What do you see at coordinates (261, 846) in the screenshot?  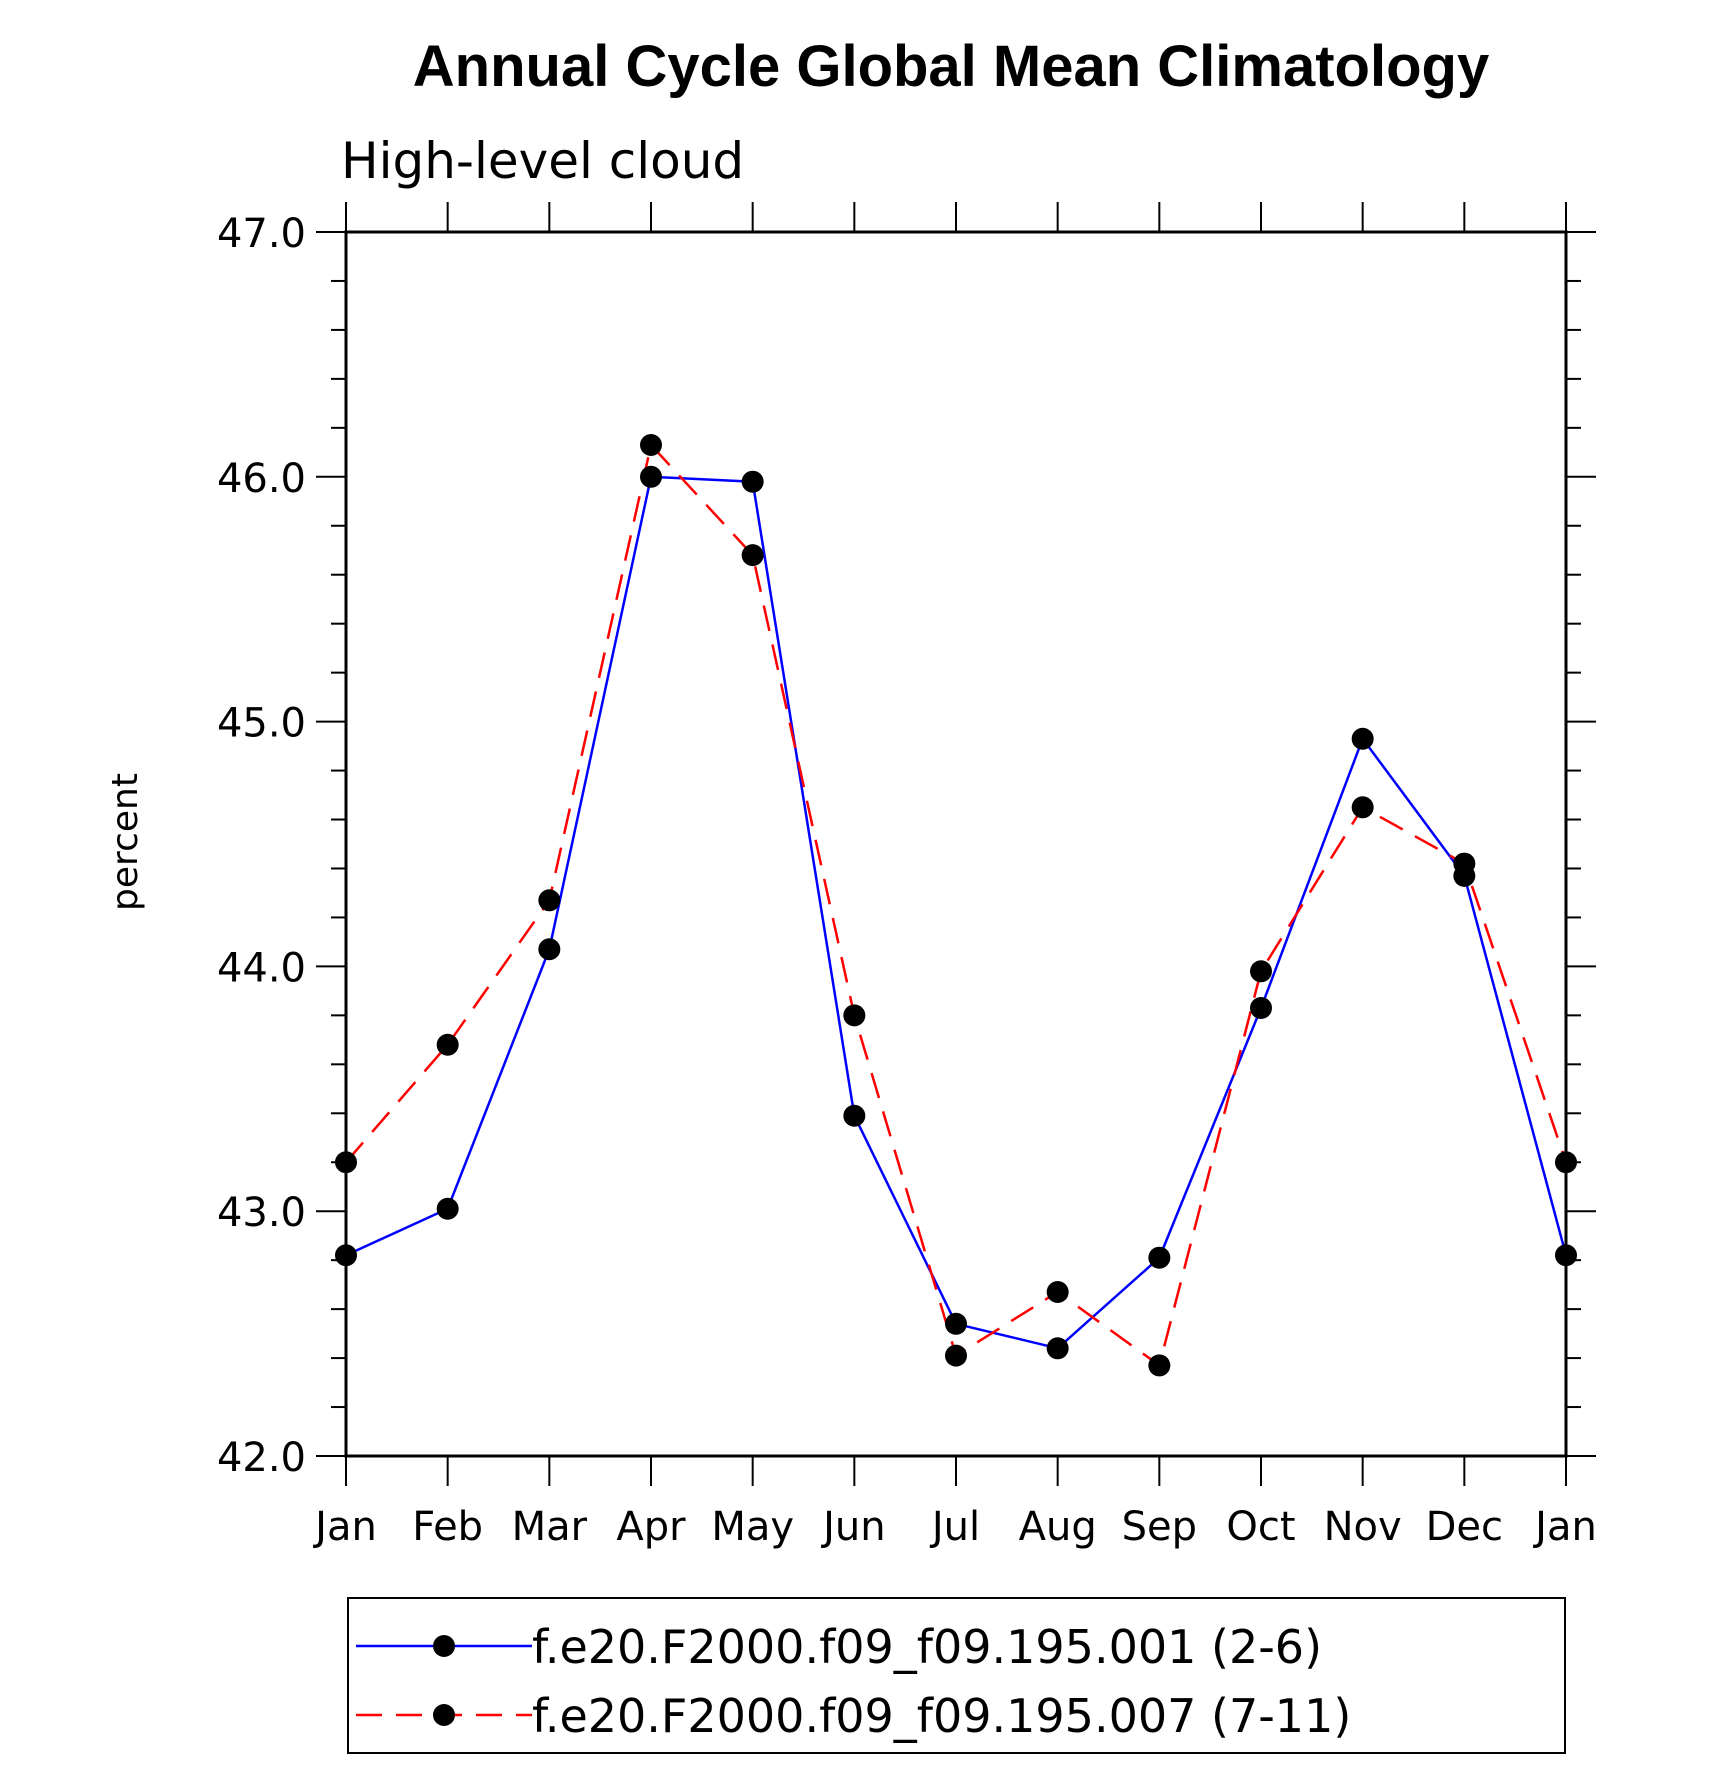 I see `y-tick-labels: 42.0 43.0 44.0 45.0 46.0 47.0` at bounding box center [261, 846].